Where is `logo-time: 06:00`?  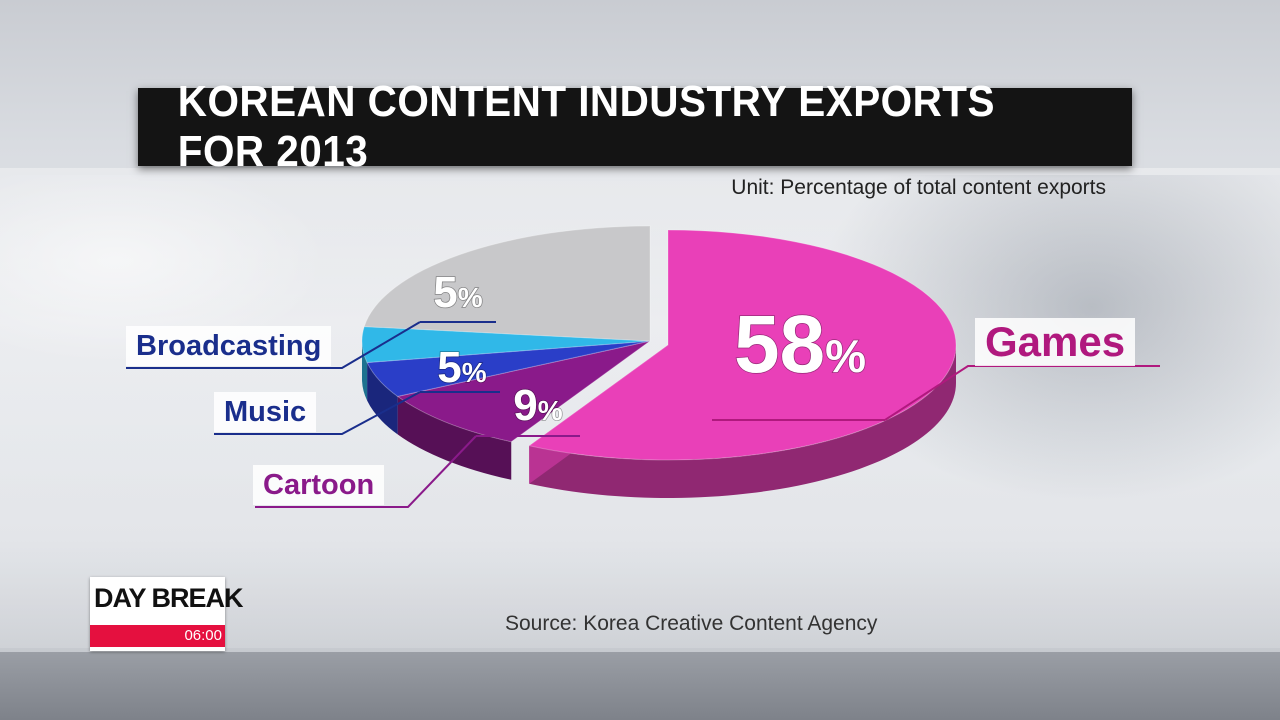
logo-time: 06:00 is located at coordinates (203, 635).